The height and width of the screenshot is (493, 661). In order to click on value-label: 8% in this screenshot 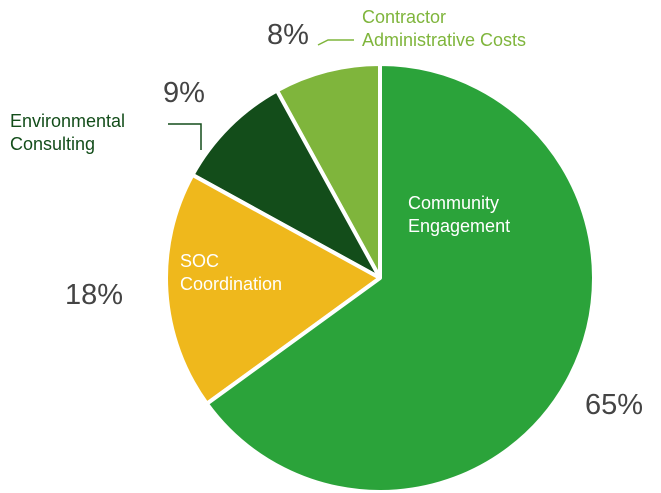, I will do `click(288, 35)`.